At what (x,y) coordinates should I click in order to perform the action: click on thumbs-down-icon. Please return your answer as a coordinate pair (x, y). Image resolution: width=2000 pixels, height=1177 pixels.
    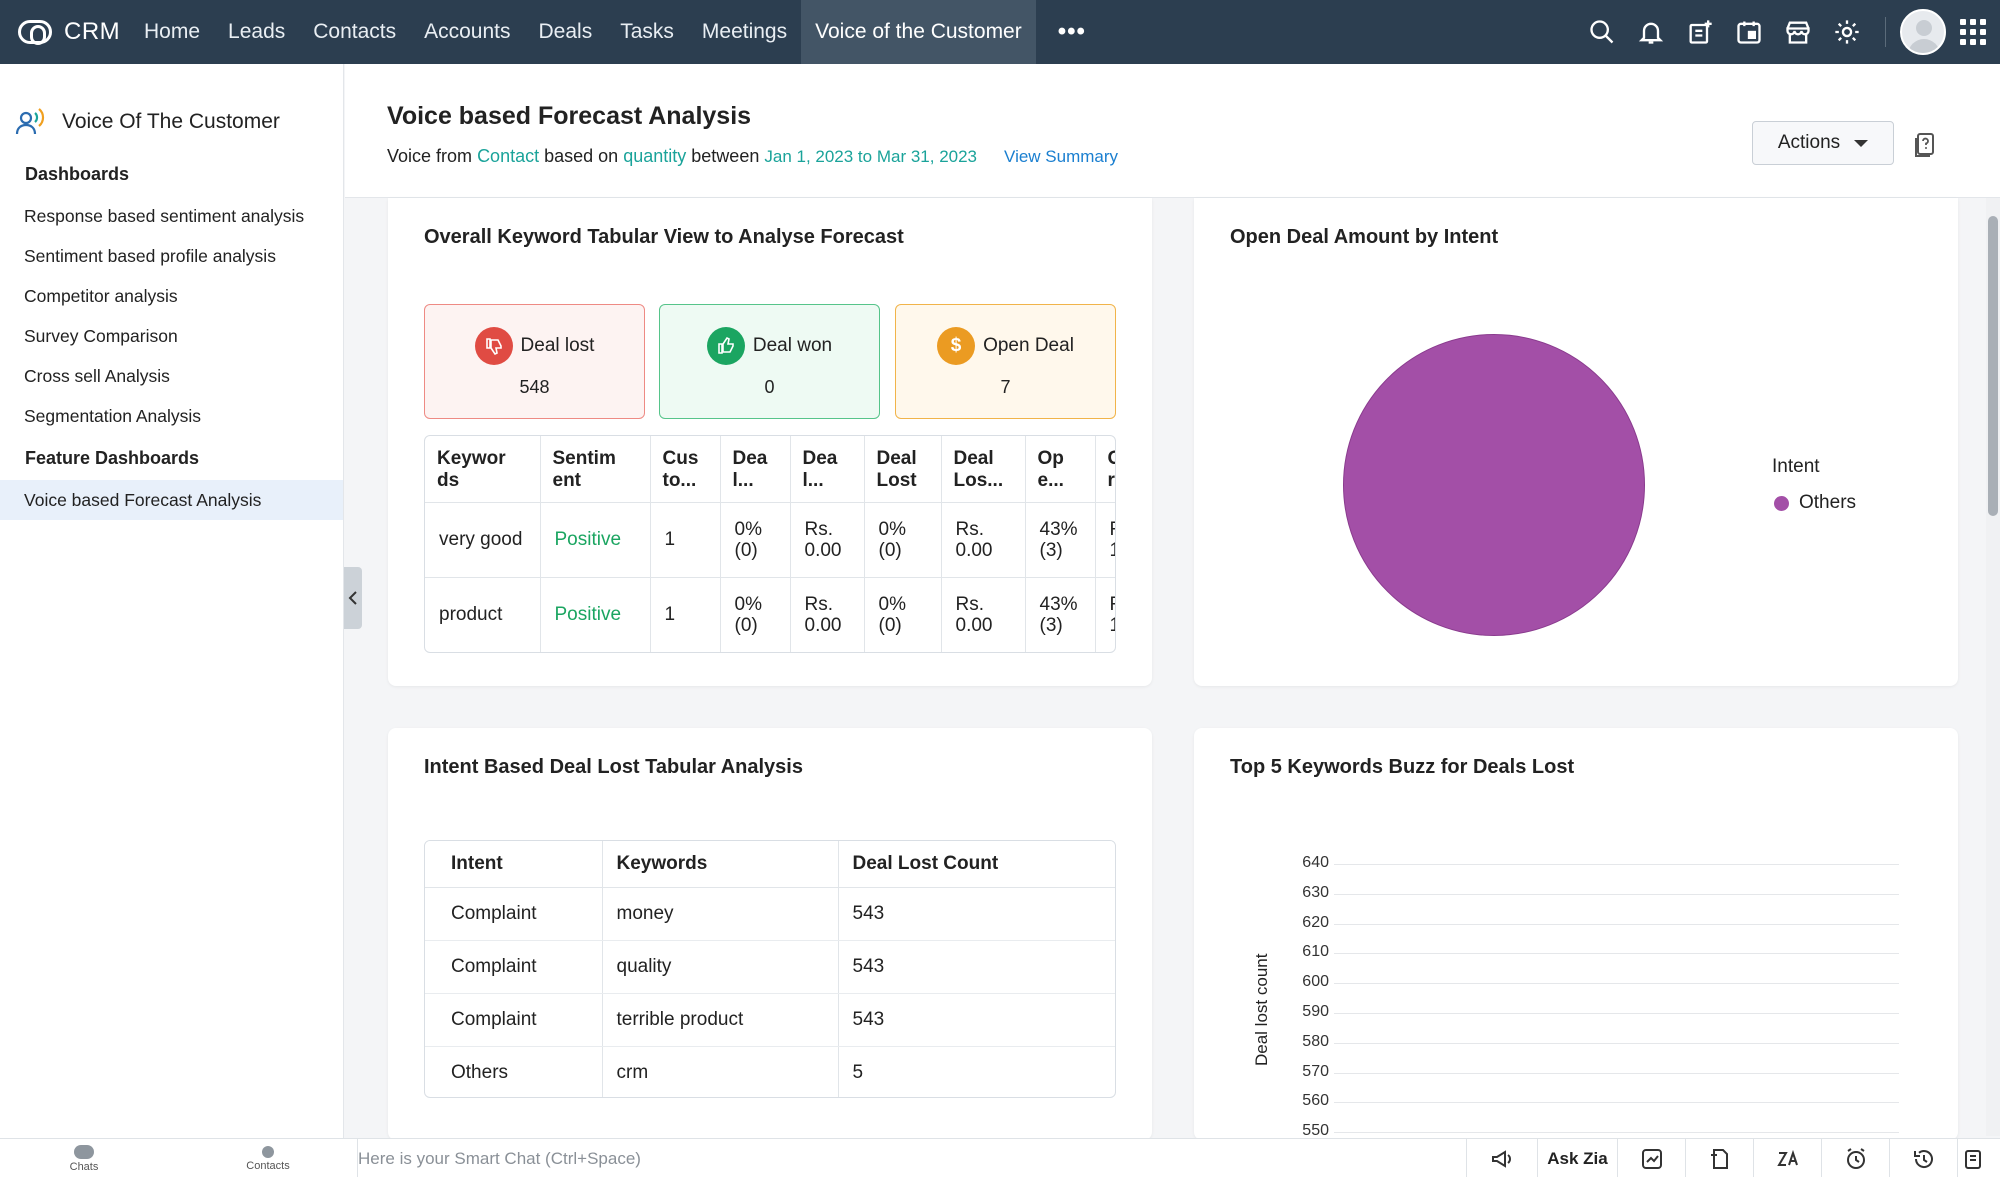
    Looking at the image, I should click on (493, 346).